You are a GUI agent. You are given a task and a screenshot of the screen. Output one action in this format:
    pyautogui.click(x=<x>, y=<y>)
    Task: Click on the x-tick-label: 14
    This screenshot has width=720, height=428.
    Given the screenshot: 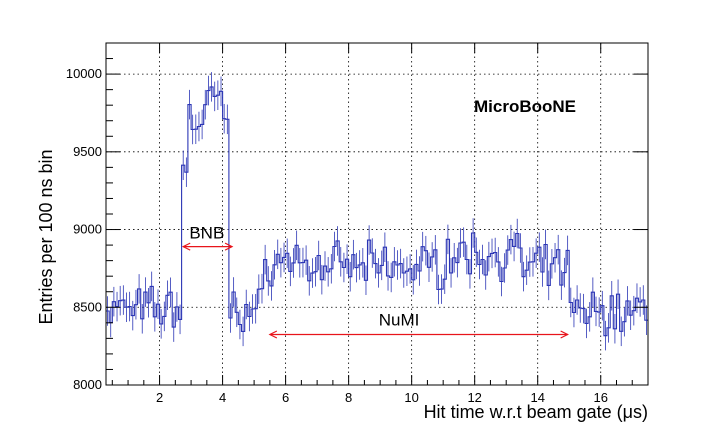 What is the action you would take?
    pyautogui.click(x=537, y=397)
    